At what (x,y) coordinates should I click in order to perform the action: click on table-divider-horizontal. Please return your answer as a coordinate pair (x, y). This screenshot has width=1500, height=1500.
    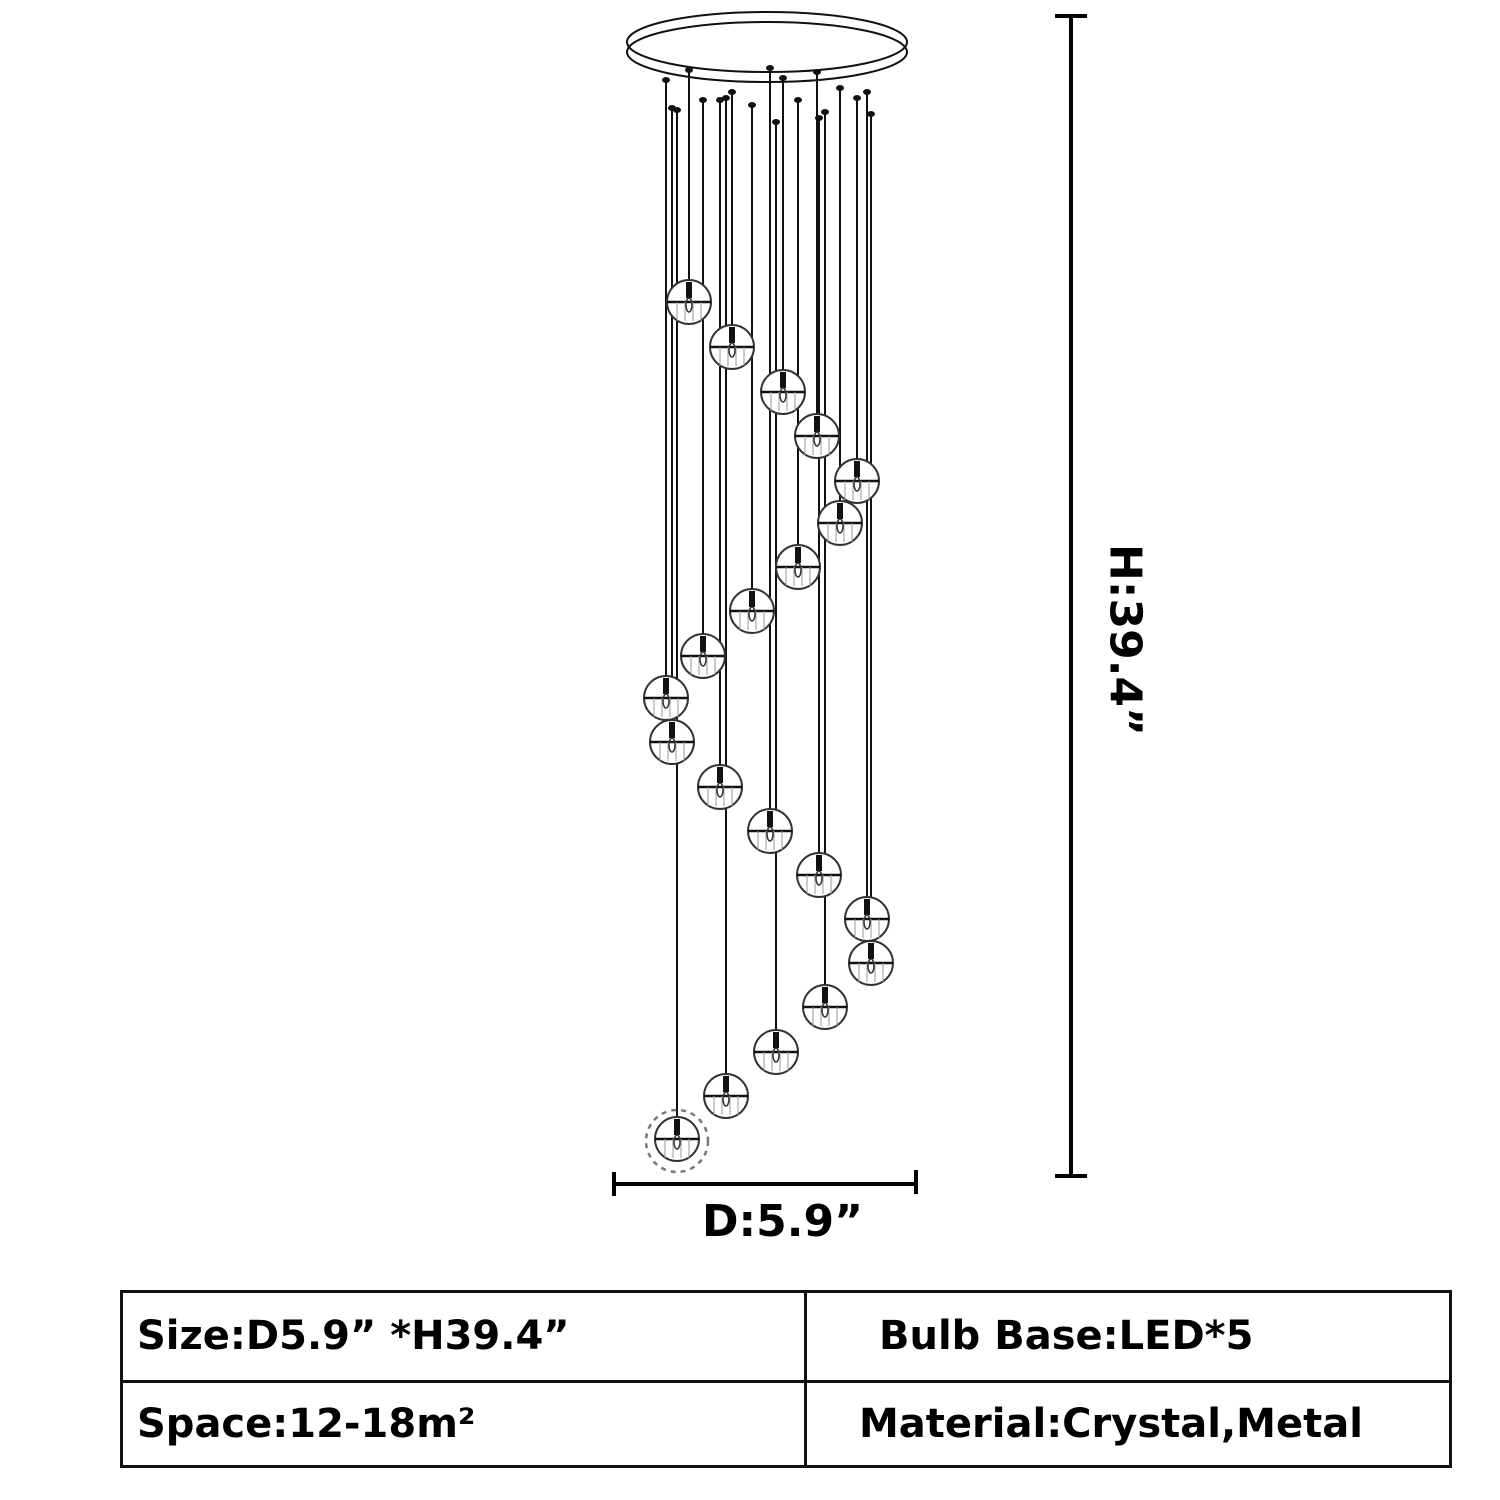
    Looking at the image, I should click on (786, 1381).